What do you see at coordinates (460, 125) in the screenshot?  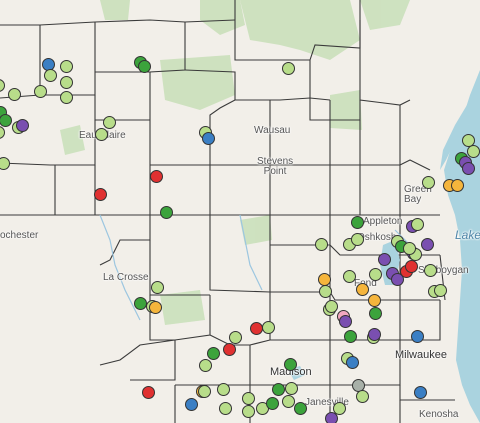 I see `green-bay-water` at bounding box center [460, 125].